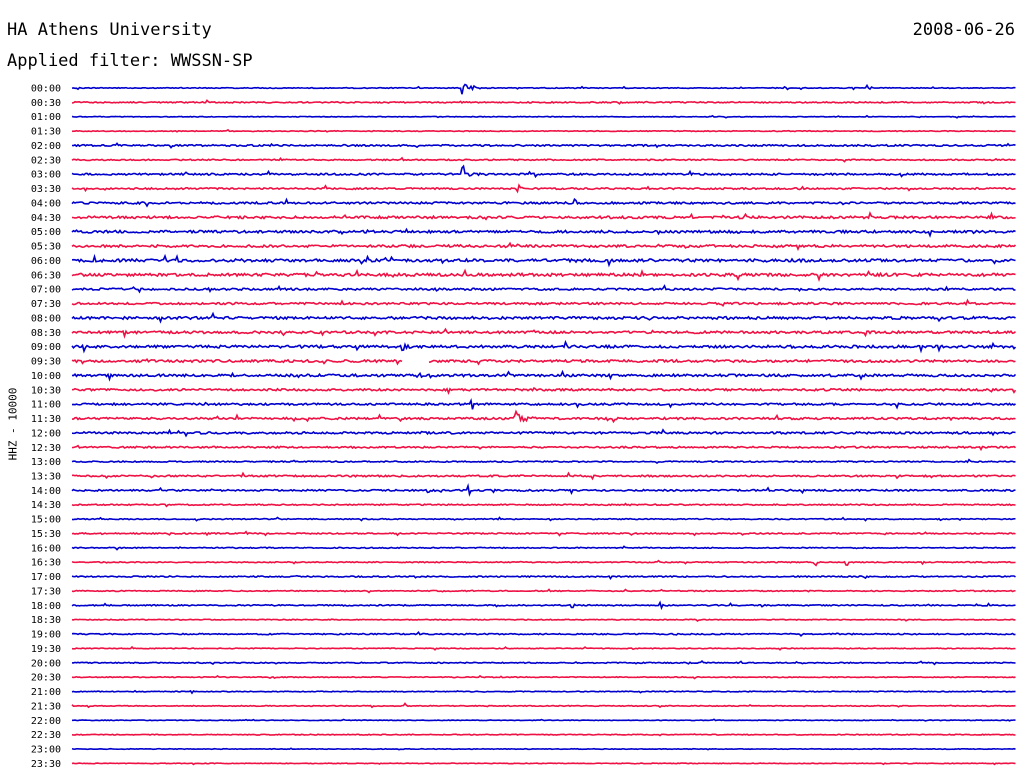 This screenshot has height=780, width=1024. I want to click on trace-time-label: 10:30, so click(46, 390).